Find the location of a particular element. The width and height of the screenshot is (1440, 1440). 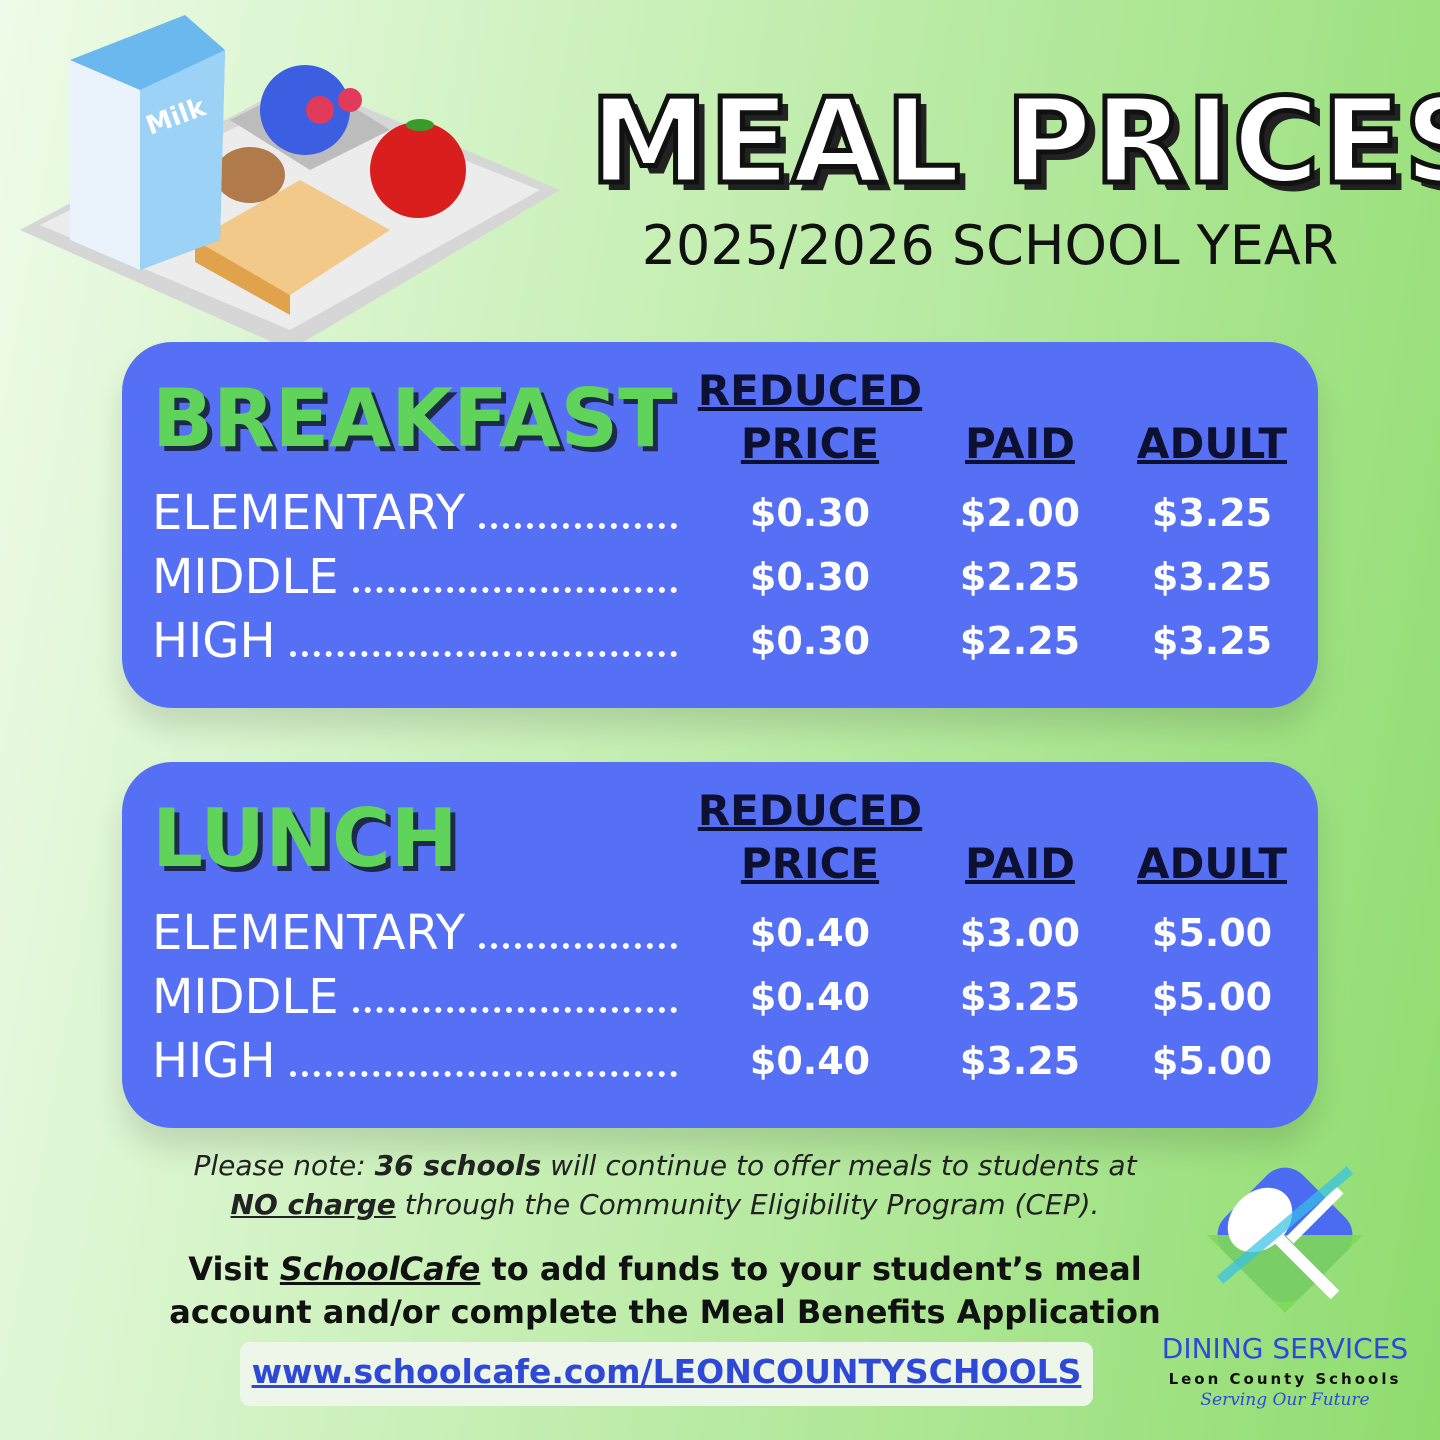

tray-illustration: Milk is located at coordinates (290, 182).